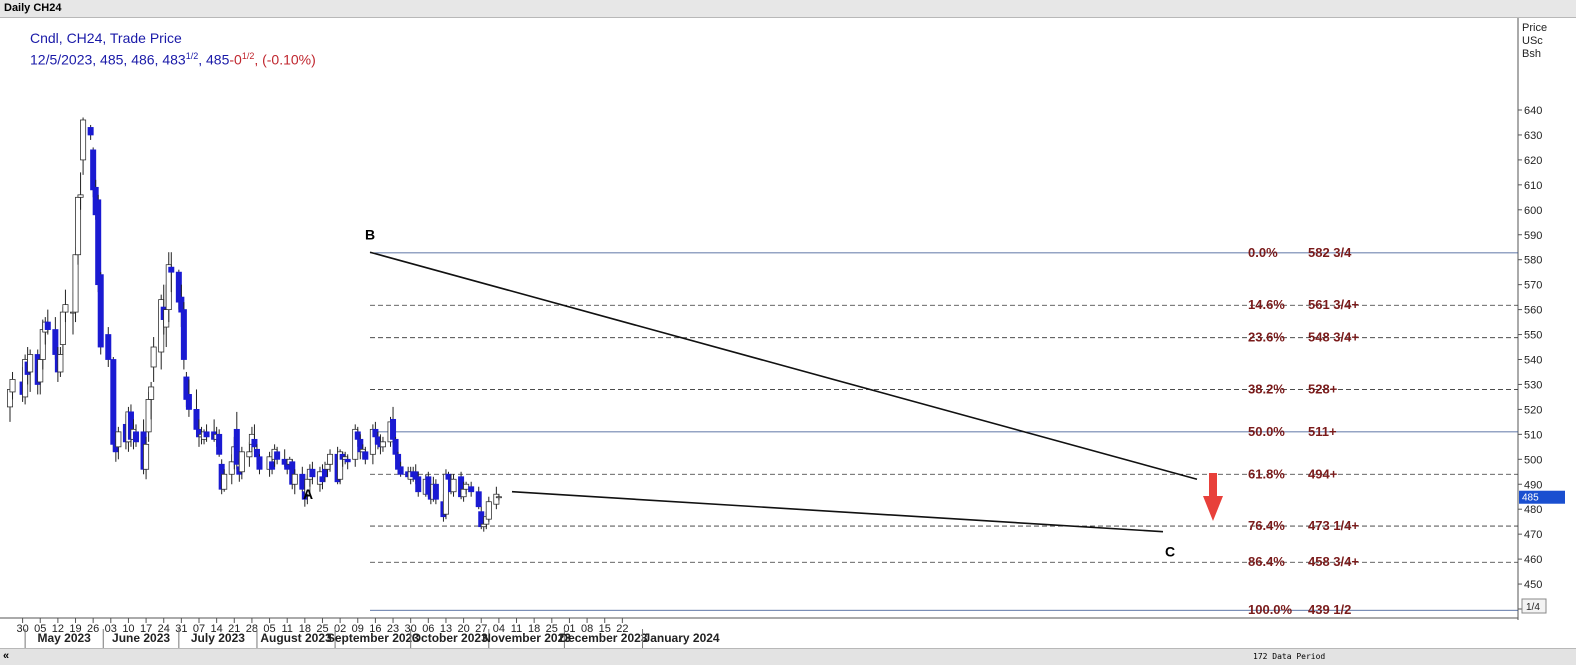 This screenshot has height=665, width=1576. I want to click on date-tick-label: 10, so click(128, 629).